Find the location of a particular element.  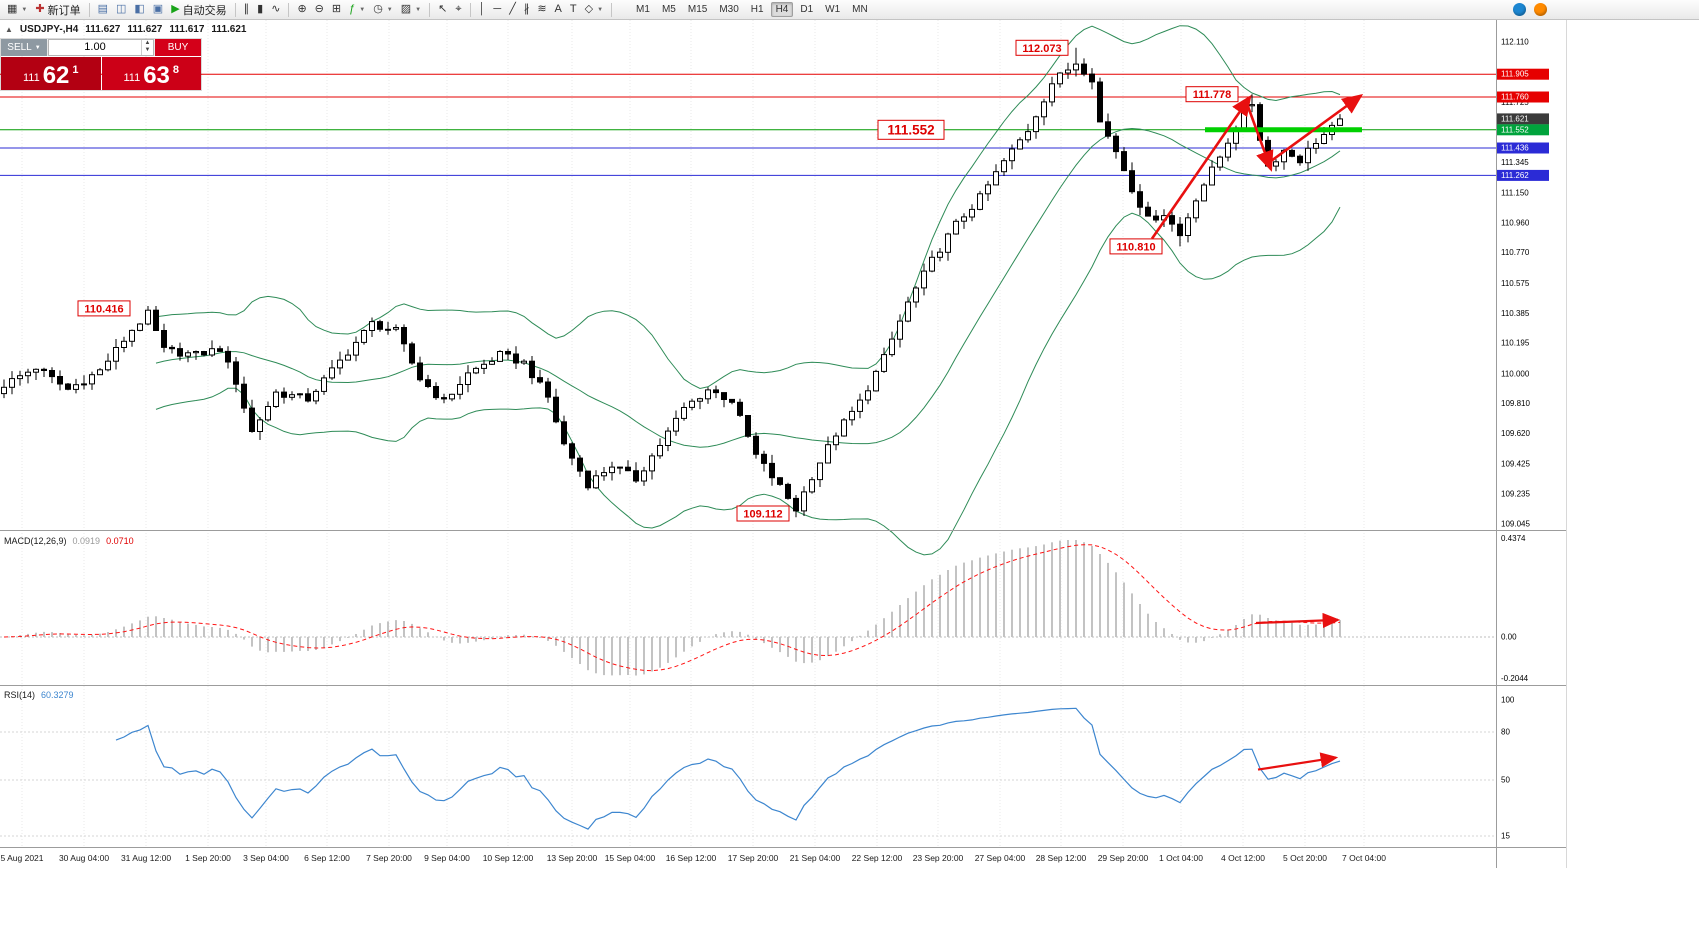

price-annotation: 111.552 is located at coordinates (911, 129).